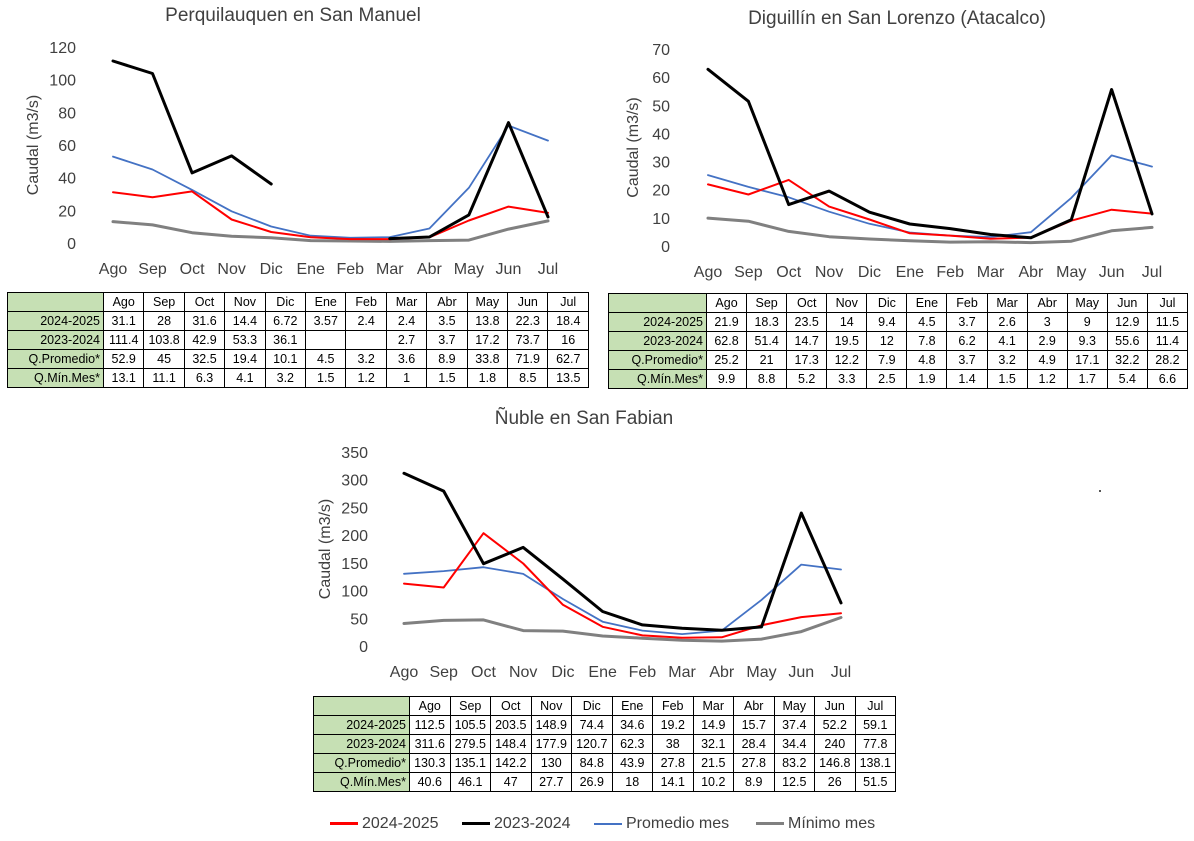 This screenshot has width=1194, height=841. What do you see at coordinates (361, 706) in the screenshot?
I see `table-corner-cell` at bounding box center [361, 706].